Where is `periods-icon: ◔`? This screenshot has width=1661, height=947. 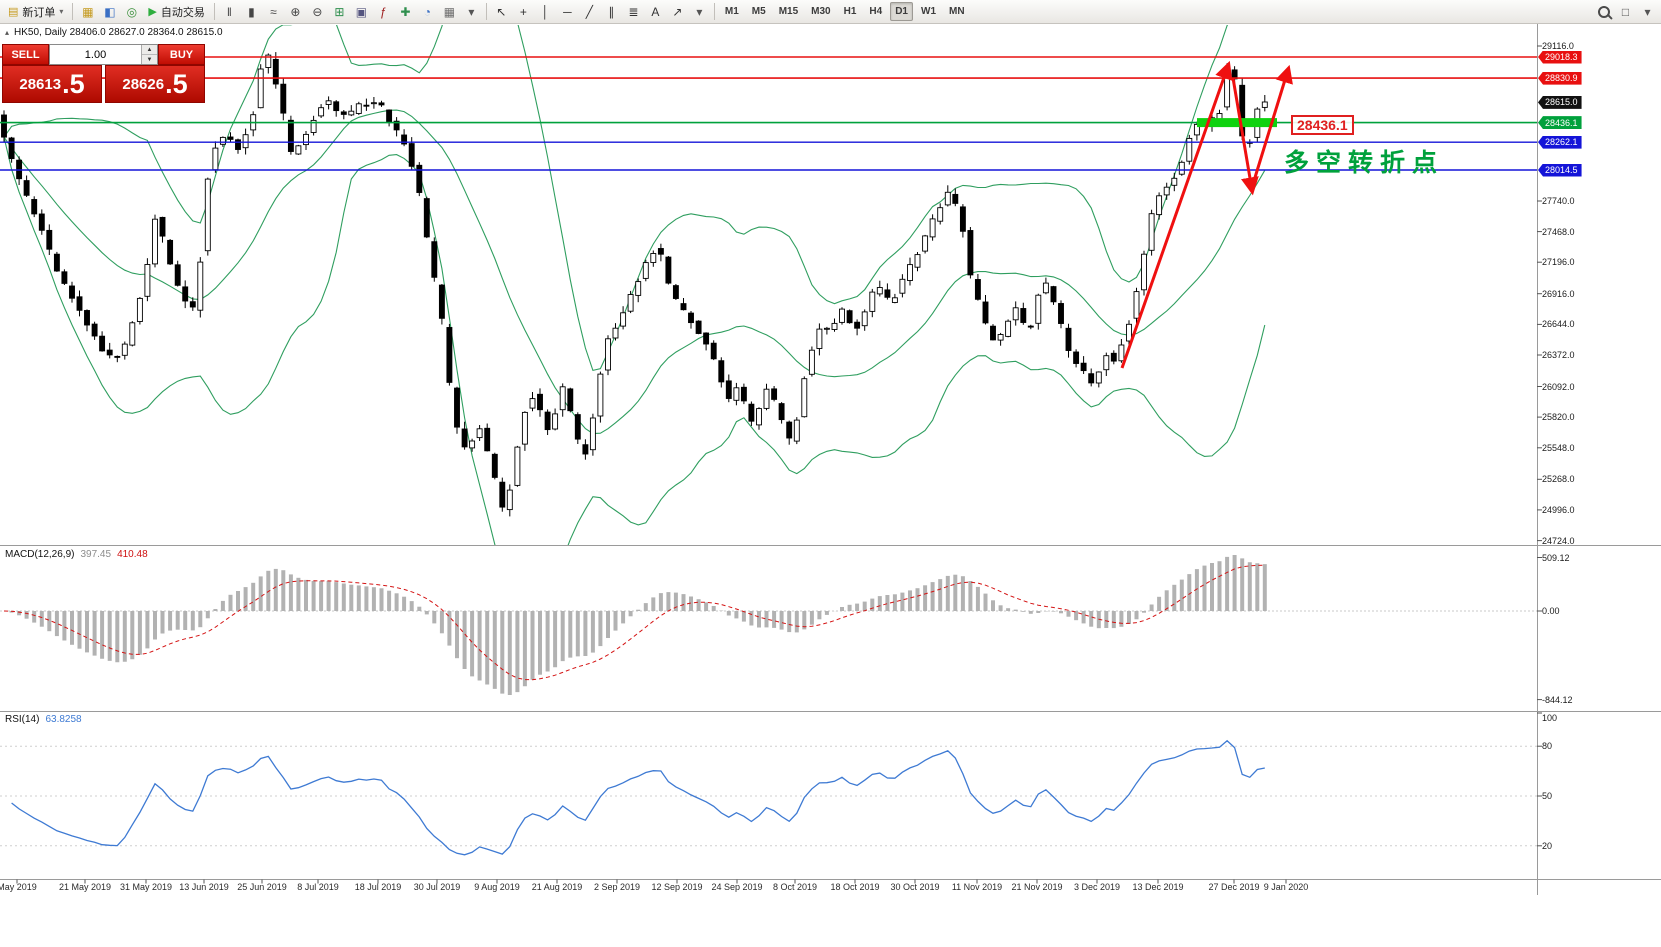 periods-icon: ◔ is located at coordinates (427, 11).